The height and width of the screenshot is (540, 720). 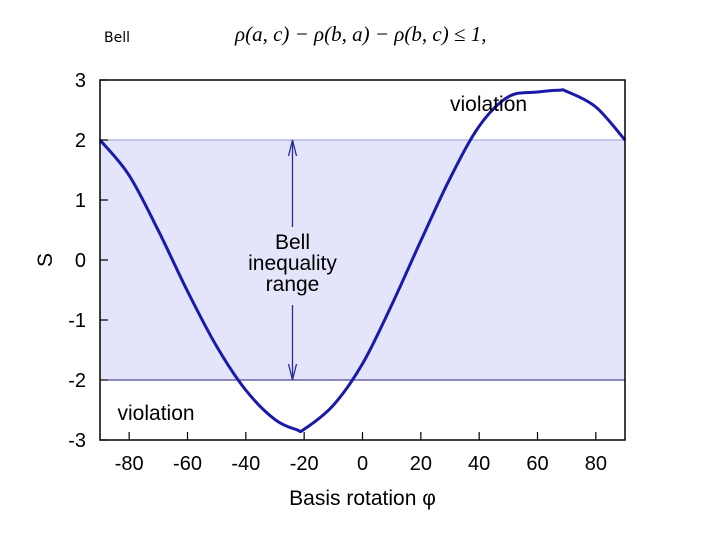 I want to click on x-axis-title: Basis rotation φ, so click(x=362, y=498).